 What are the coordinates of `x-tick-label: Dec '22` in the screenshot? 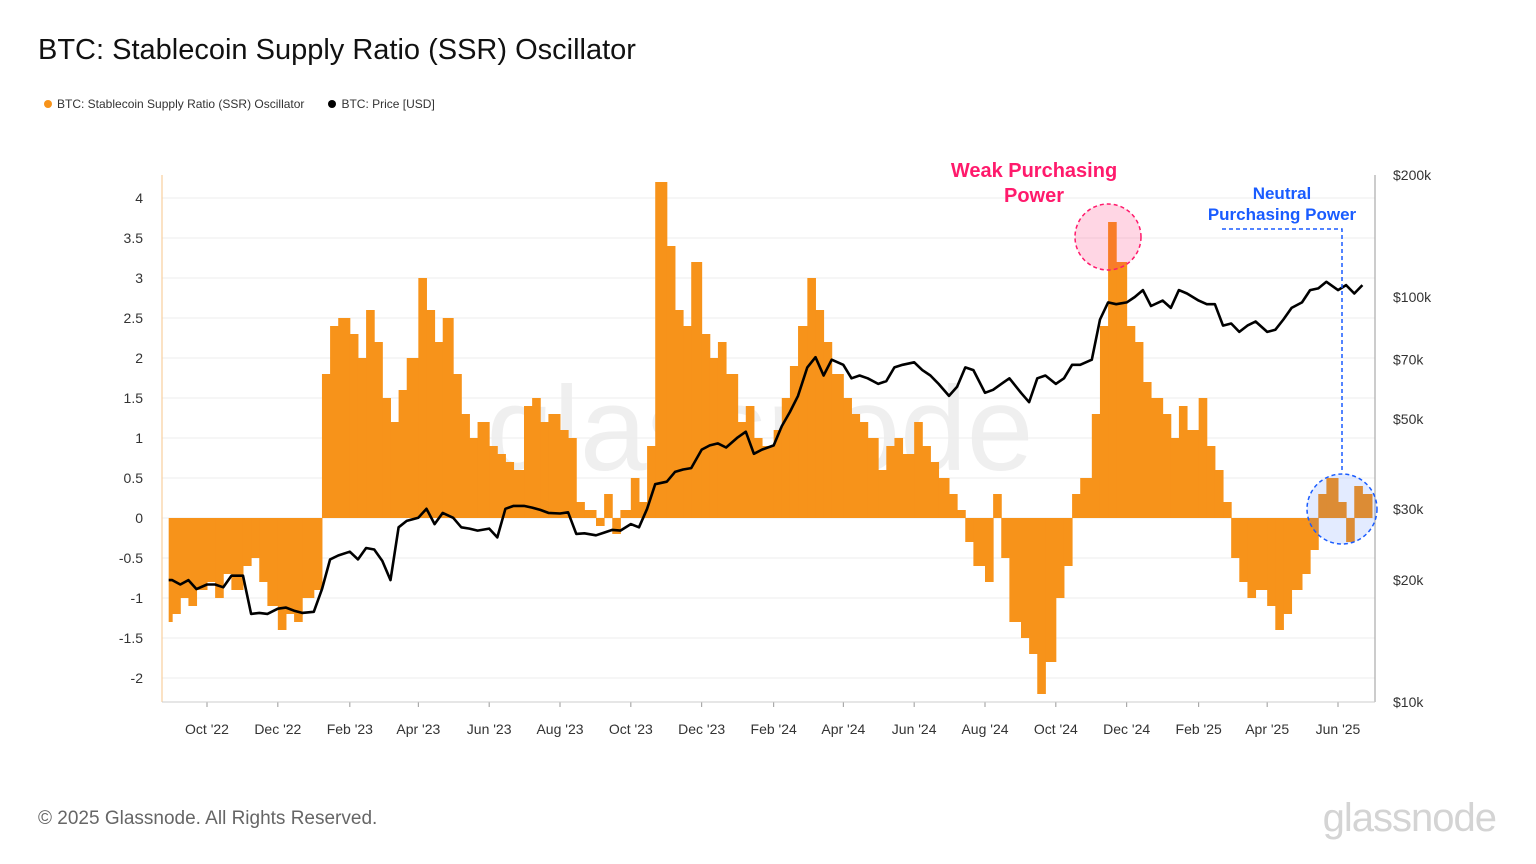 It's located at (277, 729).